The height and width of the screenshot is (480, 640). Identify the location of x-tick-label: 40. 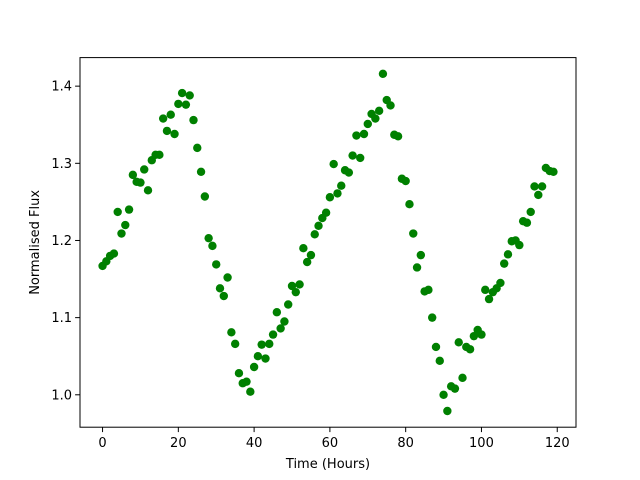
(254, 443).